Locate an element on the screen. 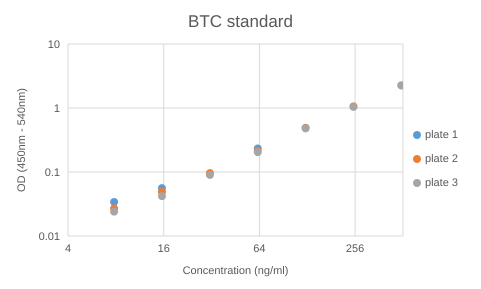  legend-label: plate 3 is located at coordinates (441, 182).